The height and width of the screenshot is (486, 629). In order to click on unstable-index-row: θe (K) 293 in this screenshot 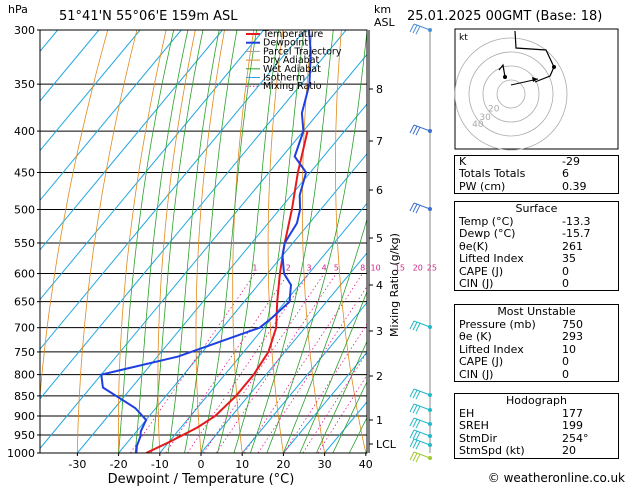, I will do `click(536, 337)`.